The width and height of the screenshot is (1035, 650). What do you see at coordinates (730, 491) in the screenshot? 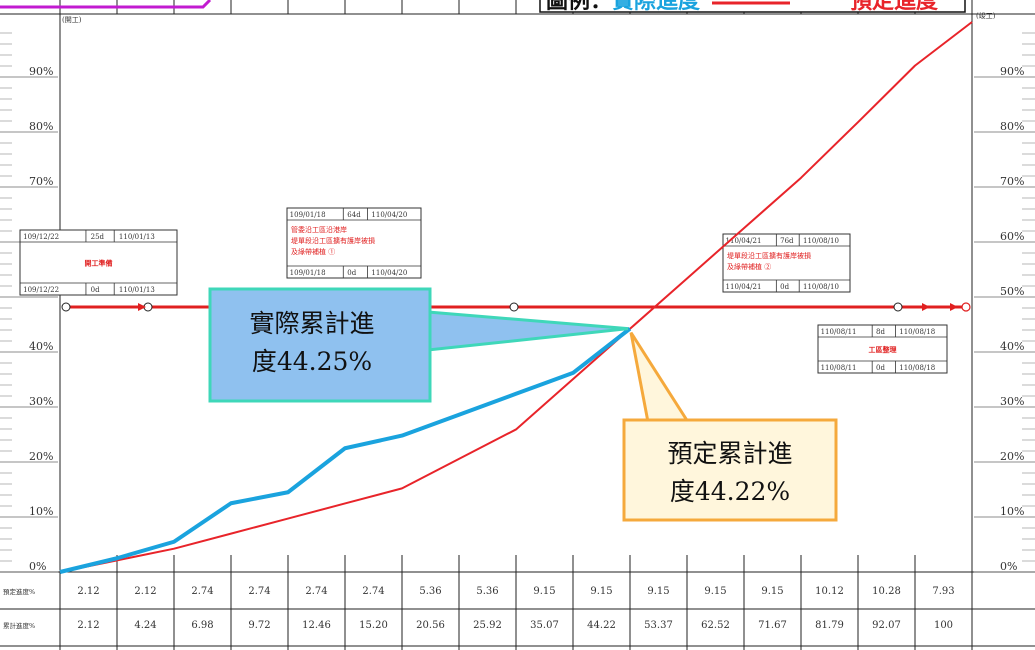
I see `planned-callout-line-2: 度44.22%` at bounding box center [730, 491].